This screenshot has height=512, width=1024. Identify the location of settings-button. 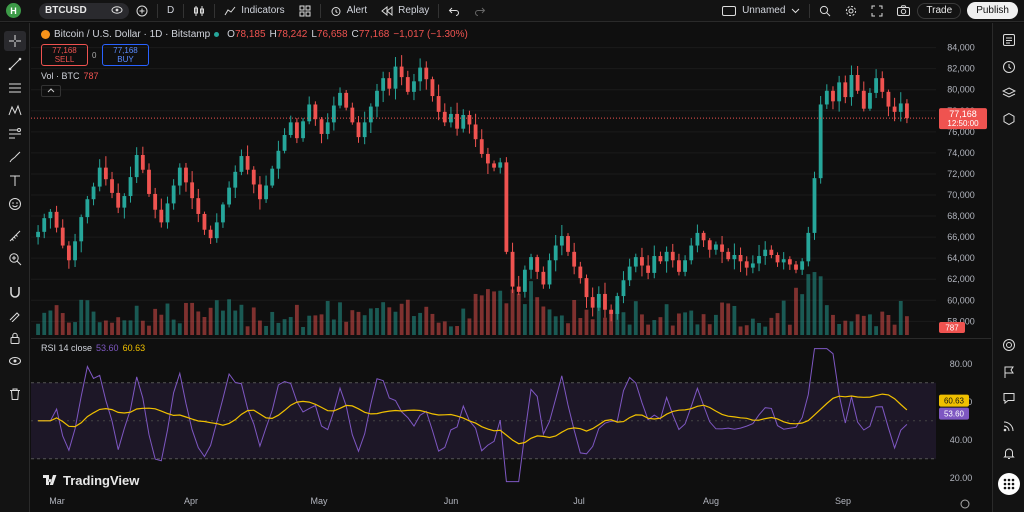
(851, 11).